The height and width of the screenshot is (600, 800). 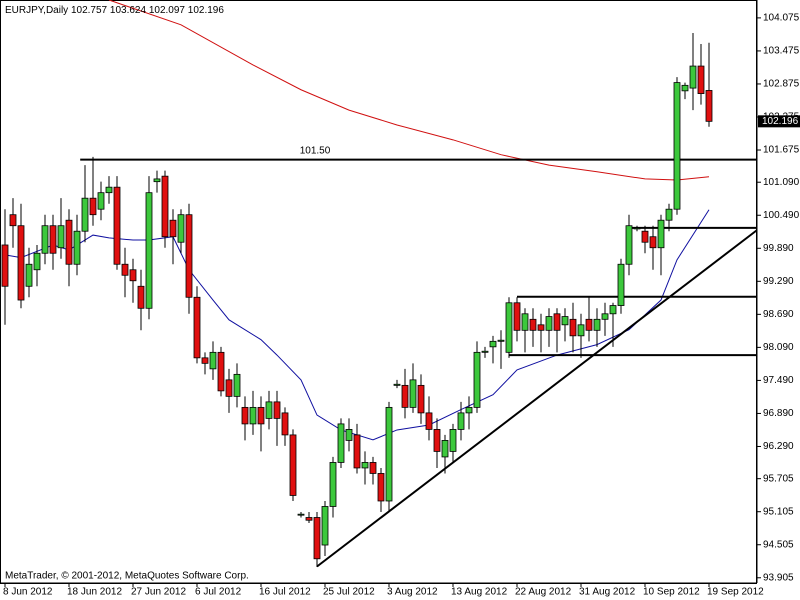 I want to click on x-tick-label: 31 Aug 2012, so click(x=607, y=592).